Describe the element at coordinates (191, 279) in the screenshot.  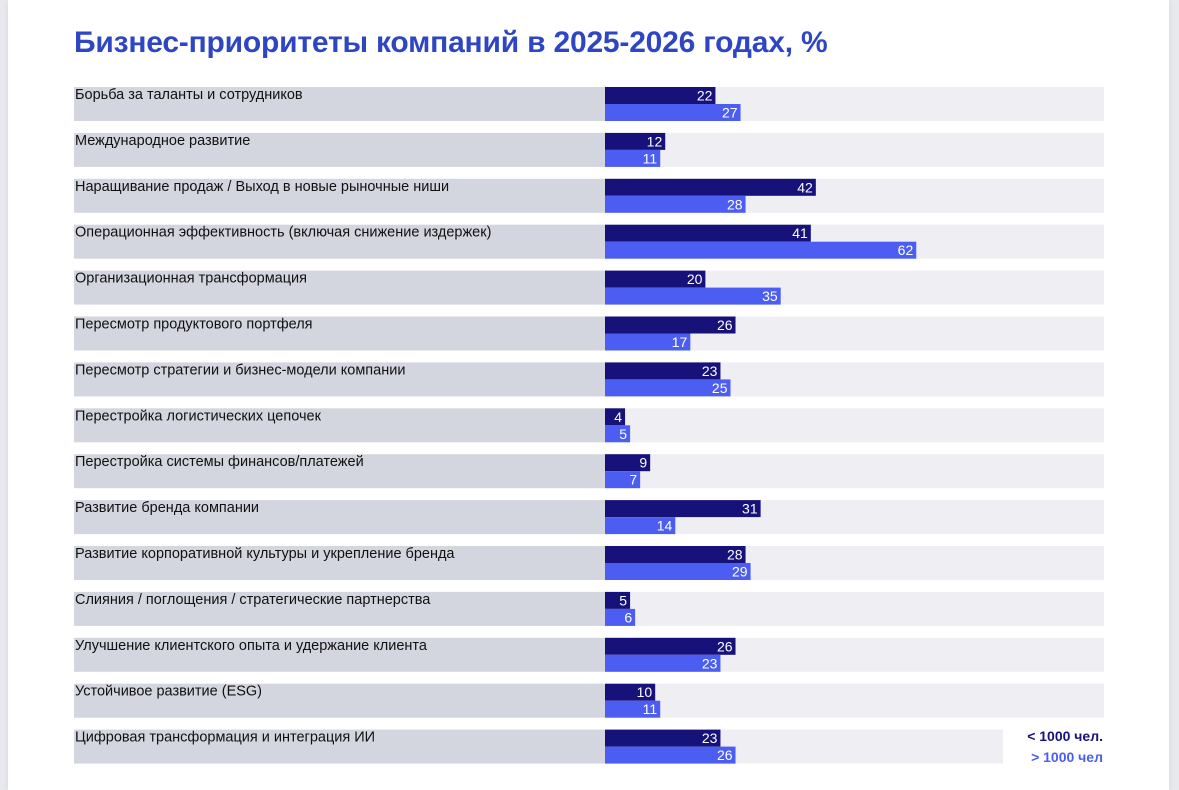
I see `category-label: Организационная трансформация` at that location.